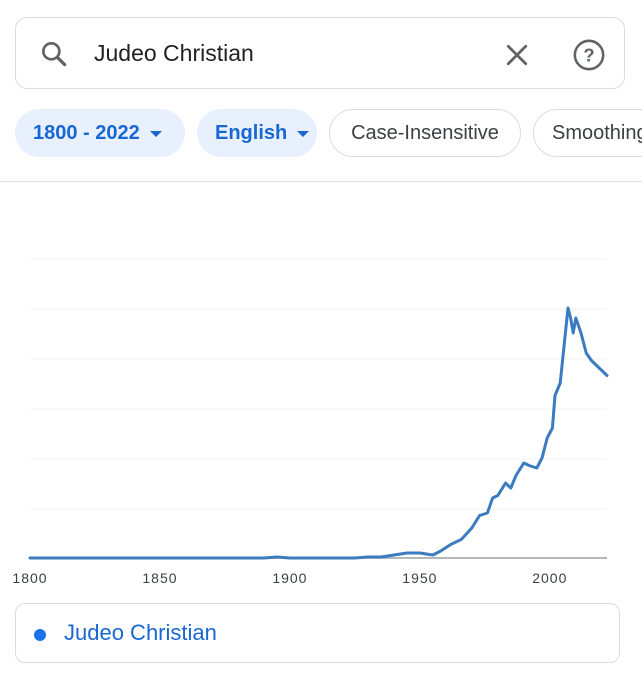 The height and width of the screenshot is (680, 642). Describe the element at coordinates (289, 578) in the screenshot. I see `x-tick-label: 1900` at that location.